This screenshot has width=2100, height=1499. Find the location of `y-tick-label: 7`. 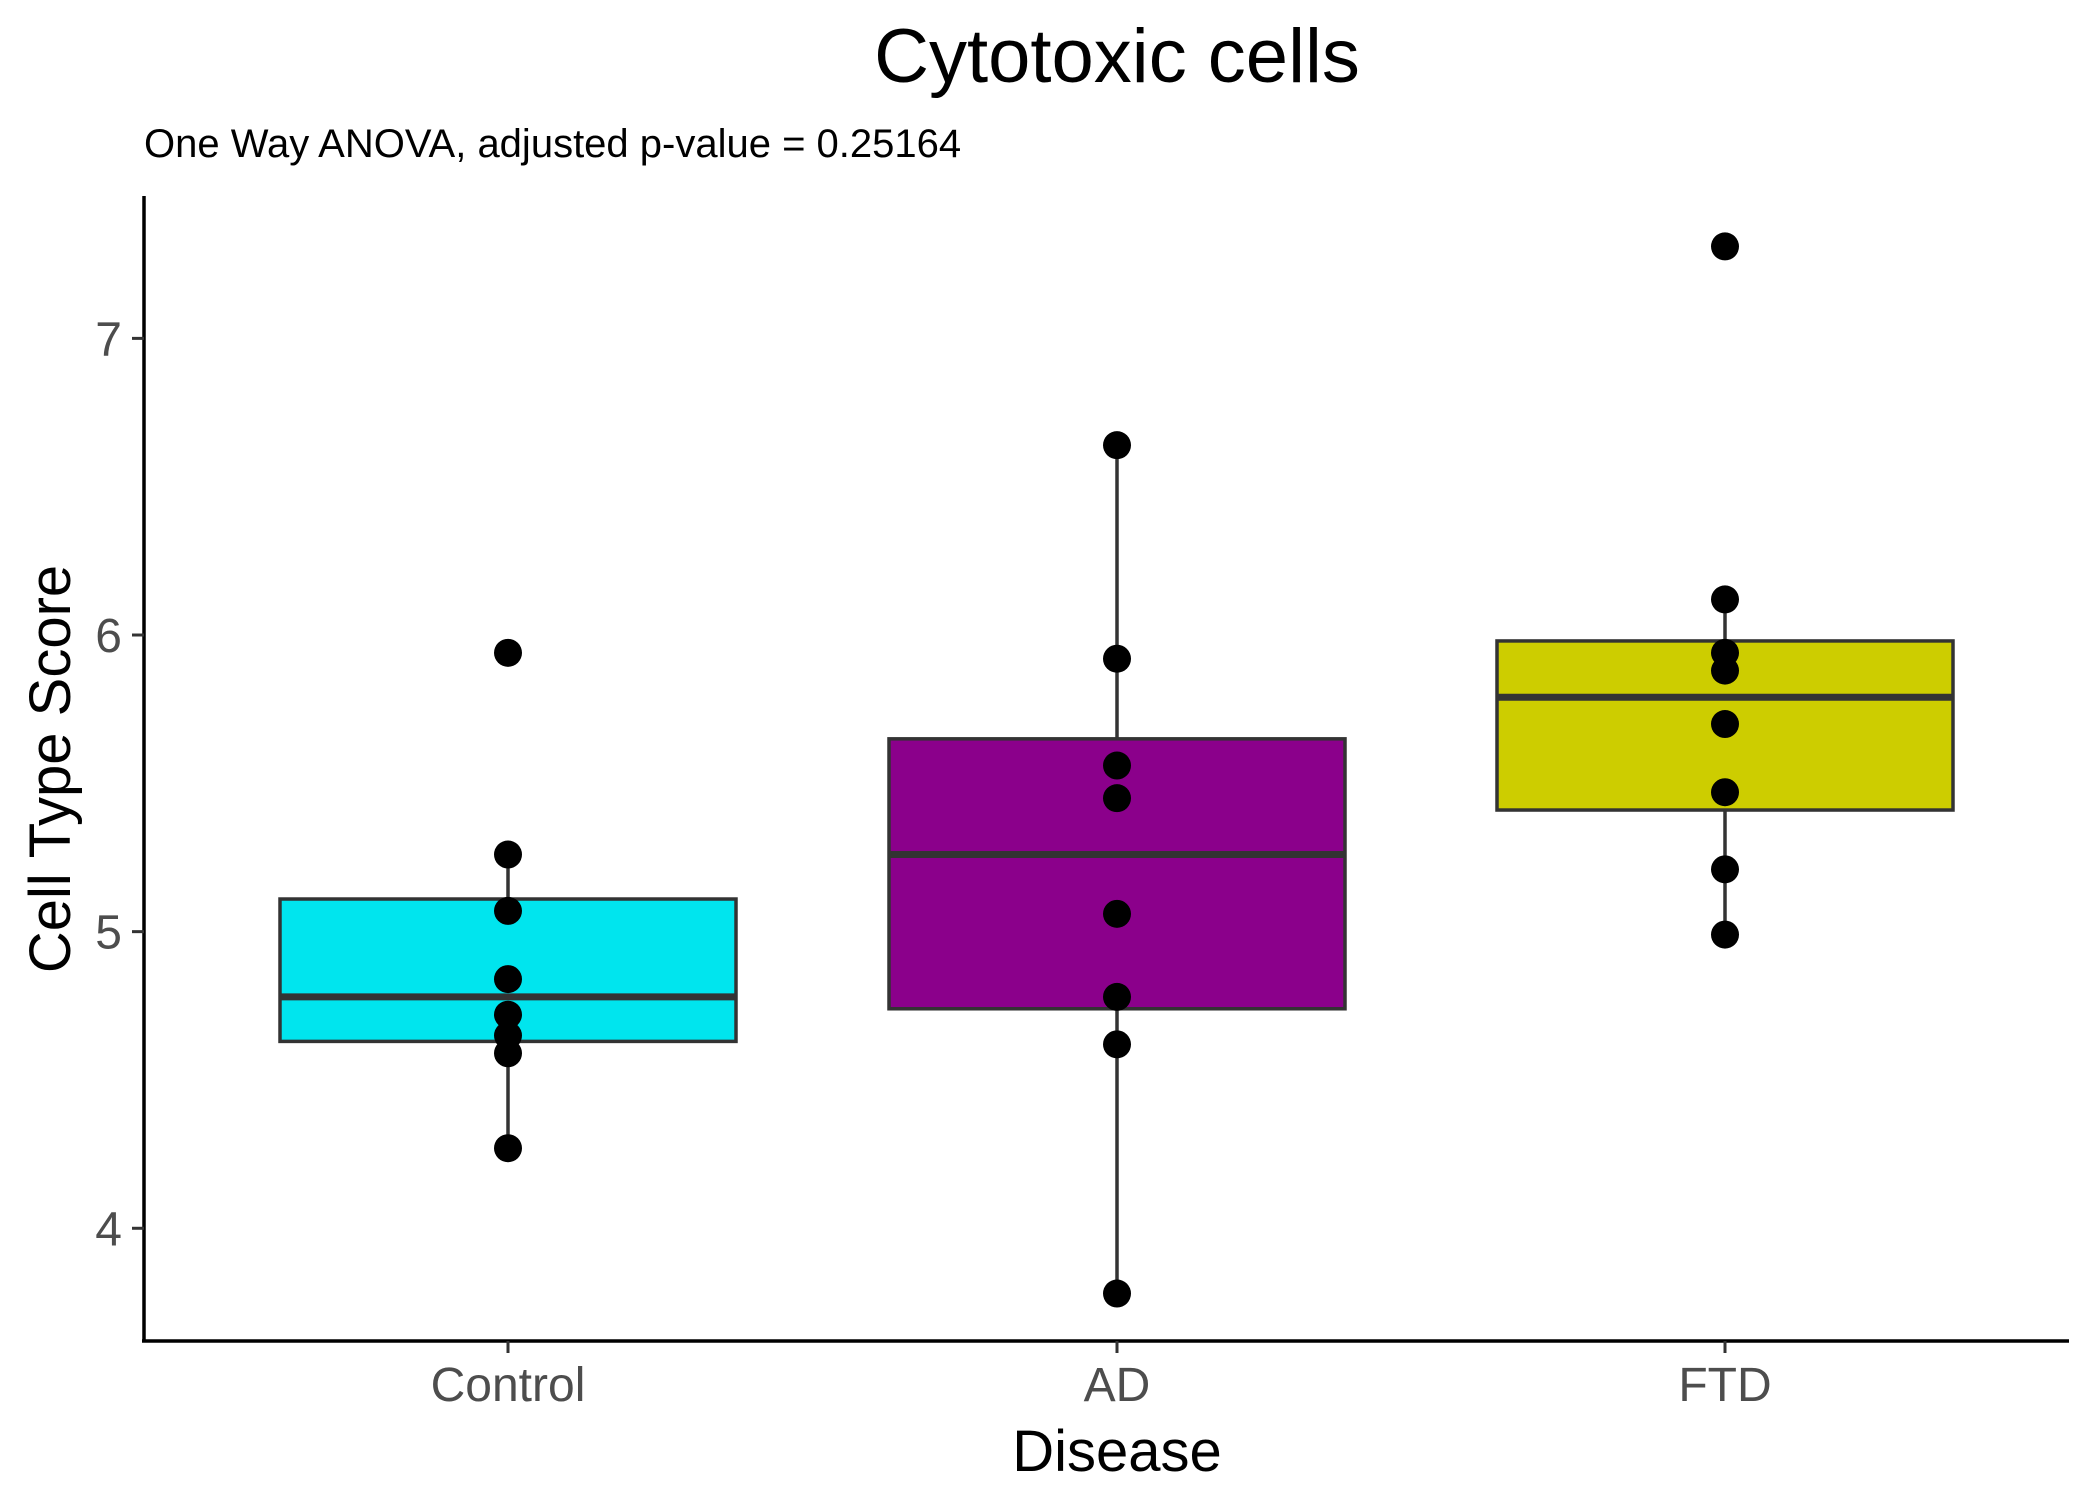

y-tick-label: 7 is located at coordinates (108, 339).